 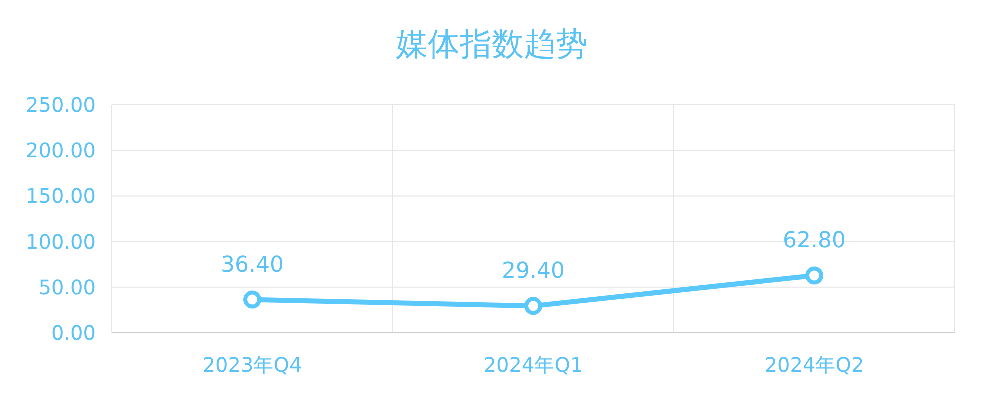 I want to click on y-tick-label: 50.00, so click(x=67, y=287).